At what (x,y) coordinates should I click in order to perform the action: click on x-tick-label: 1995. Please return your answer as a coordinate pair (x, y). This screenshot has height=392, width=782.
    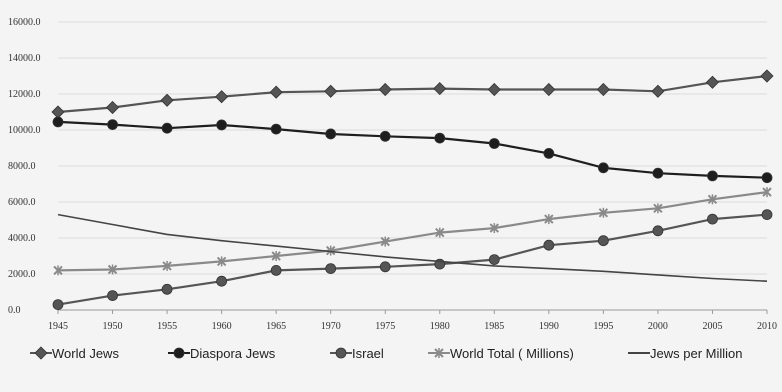
    Looking at the image, I should click on (603, 326).